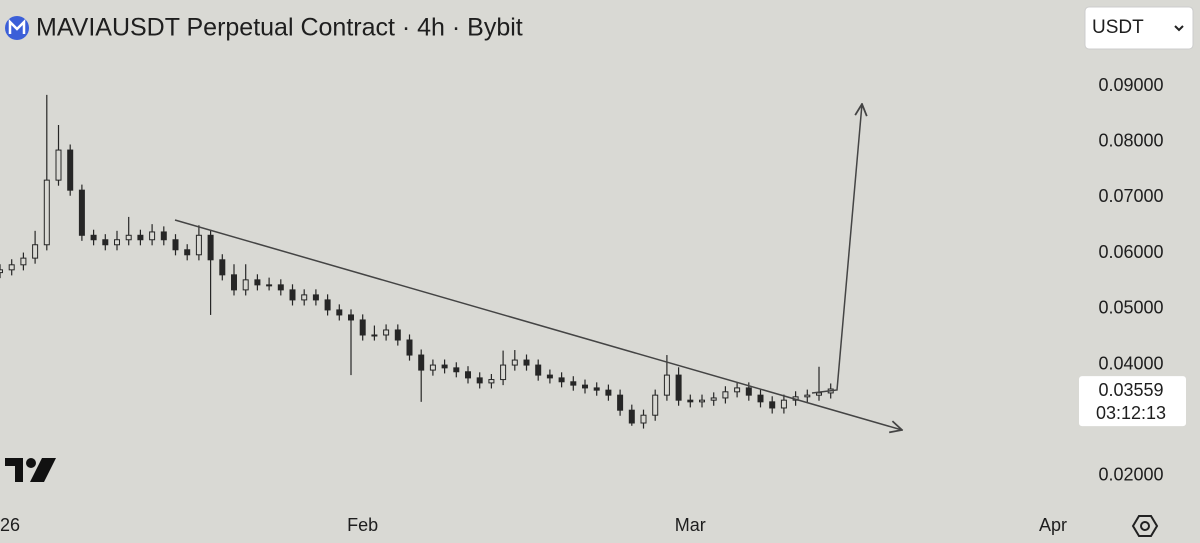 Image resolution: width=1200 pixels, height=543 pixels. What do you see at coordinates (1131, 413) in the screenshot?
I see `countdown-label: 03:12:13` at bounding box center [1131, 413].